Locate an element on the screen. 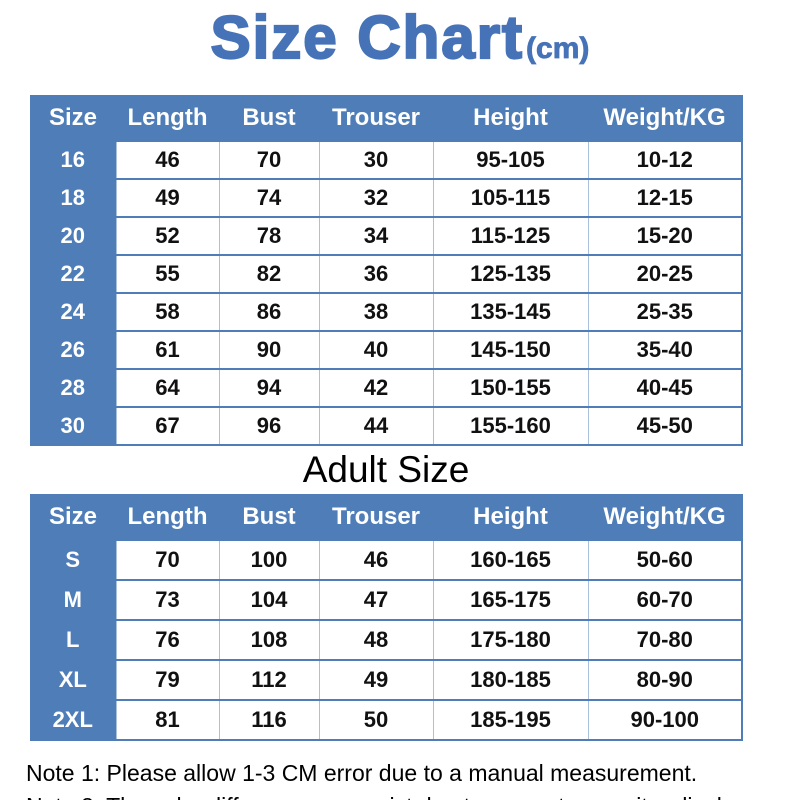 Image resolution: width=800 pixels, height=800 pixels. value-cell: 12-15 is located at coordinates (665, 197).